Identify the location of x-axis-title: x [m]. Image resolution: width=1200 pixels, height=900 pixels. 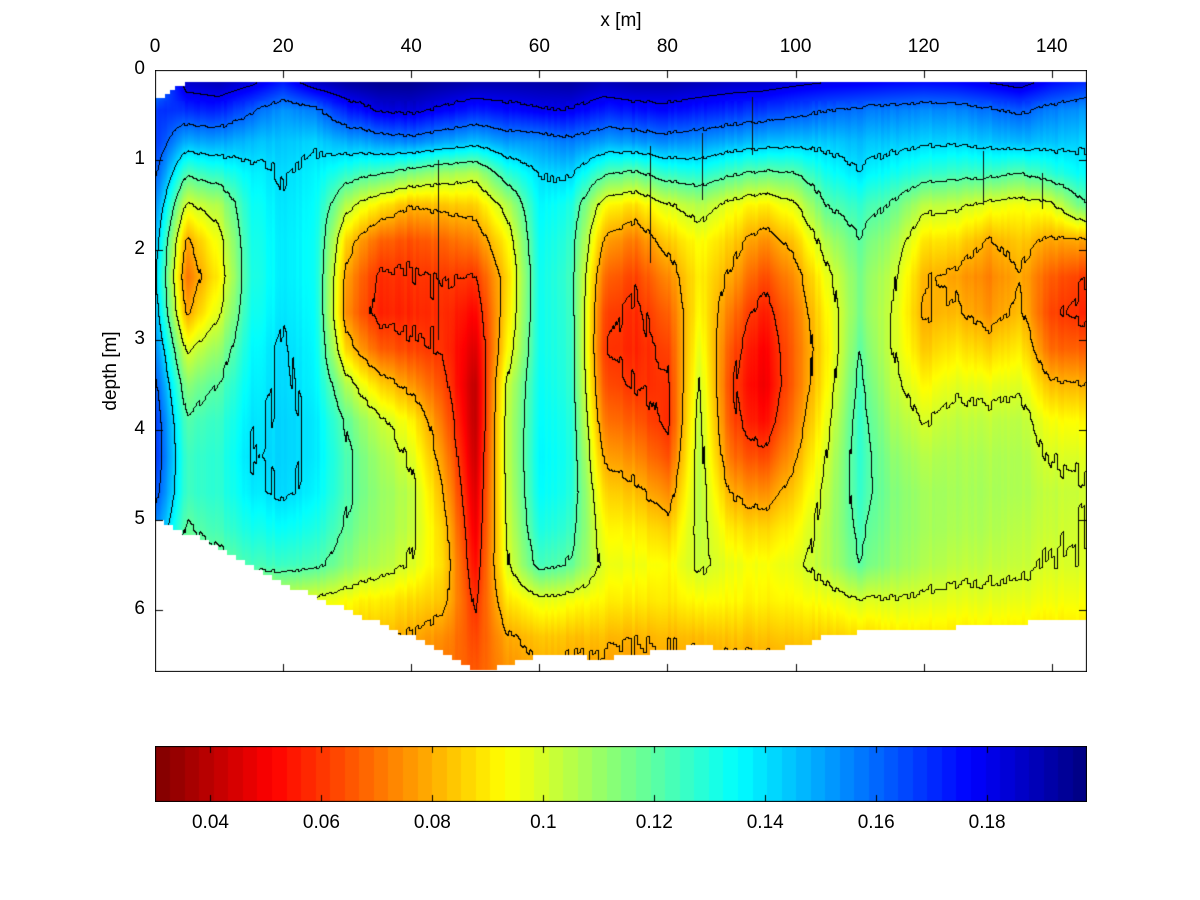
(621, 20).